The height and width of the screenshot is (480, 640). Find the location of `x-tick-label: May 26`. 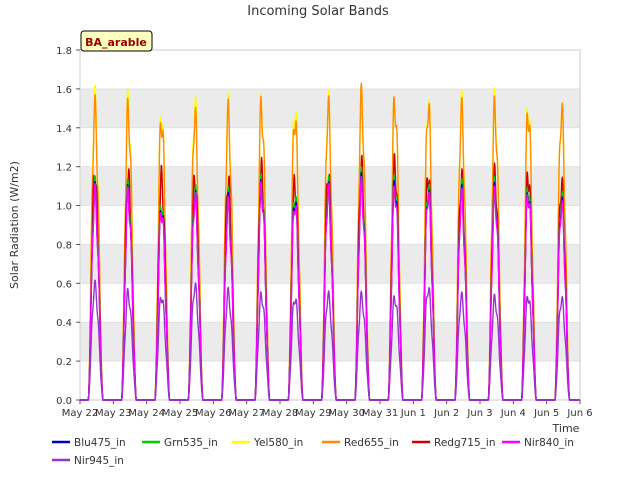

x-tick-label: May 26 is located at coordinates (213, 413).